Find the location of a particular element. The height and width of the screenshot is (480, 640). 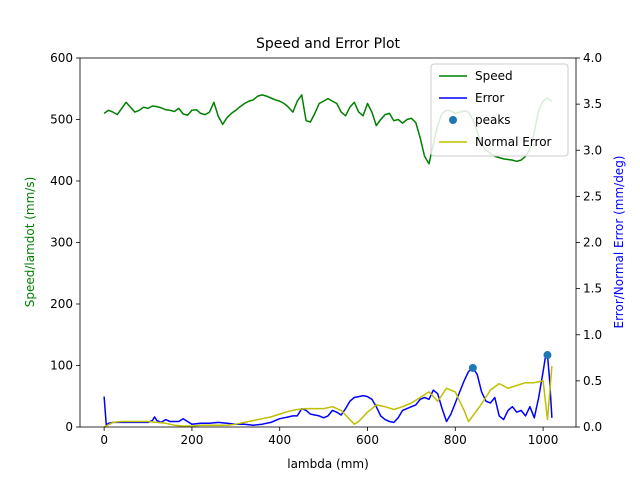

y-left-tick-label: 400 is located at coordinates (61, 181).